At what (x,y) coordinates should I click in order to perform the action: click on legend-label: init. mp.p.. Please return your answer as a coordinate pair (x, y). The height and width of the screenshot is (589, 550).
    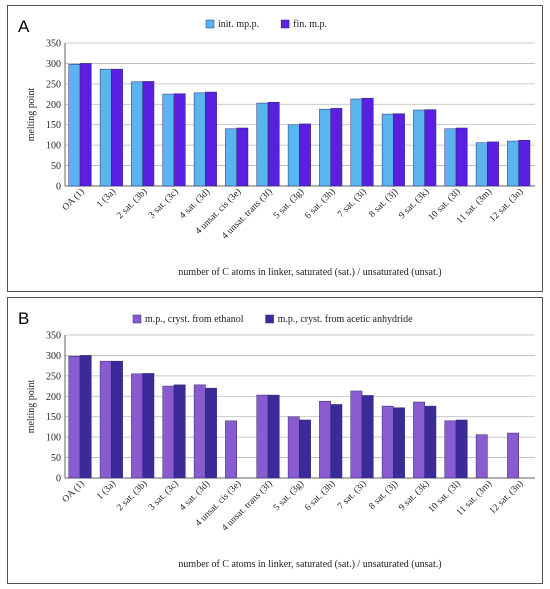
    Looking at the image, I should click on (238, 24).